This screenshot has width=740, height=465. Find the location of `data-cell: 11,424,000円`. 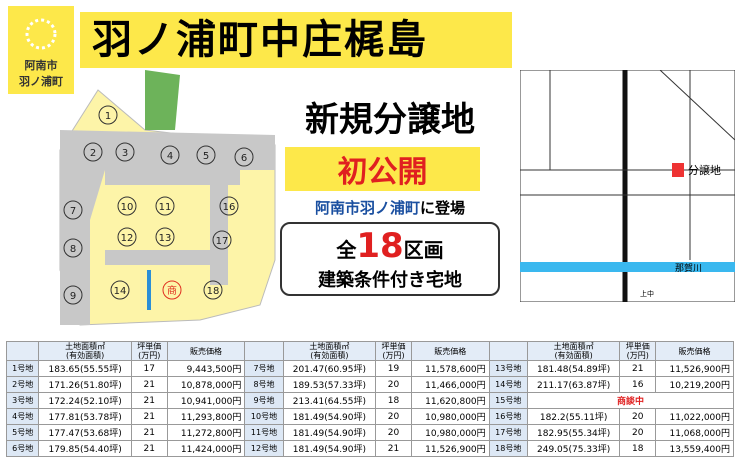

data-cell: 11,424,000円 is located at coordinates (206, 448).